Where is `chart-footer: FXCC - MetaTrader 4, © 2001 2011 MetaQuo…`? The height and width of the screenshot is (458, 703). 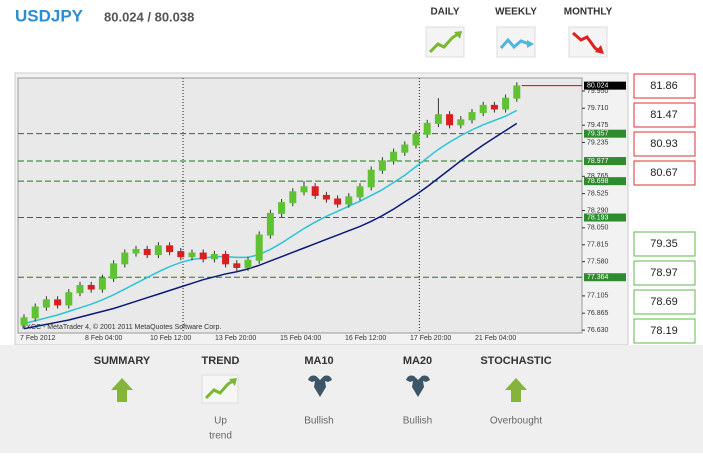 chart-footer: FXCC - MetaTrader 4, © 2001 2011 MetaQuo… is located at coordinates (121, 327).